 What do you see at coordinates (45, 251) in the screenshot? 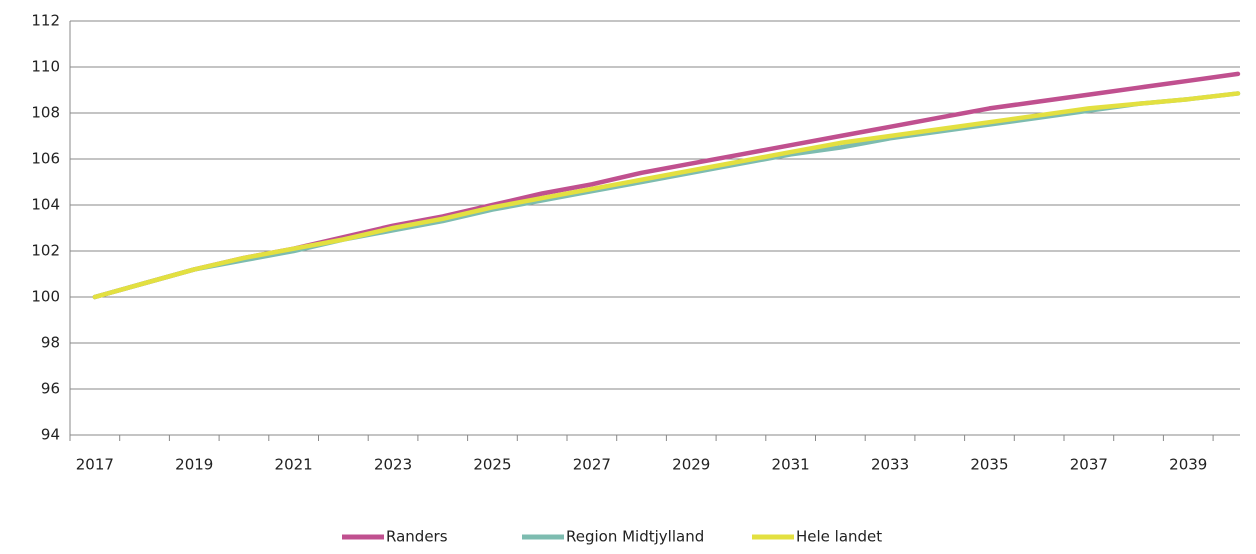
I see `y-tick-label: 102` at bounding box center [45, 251].